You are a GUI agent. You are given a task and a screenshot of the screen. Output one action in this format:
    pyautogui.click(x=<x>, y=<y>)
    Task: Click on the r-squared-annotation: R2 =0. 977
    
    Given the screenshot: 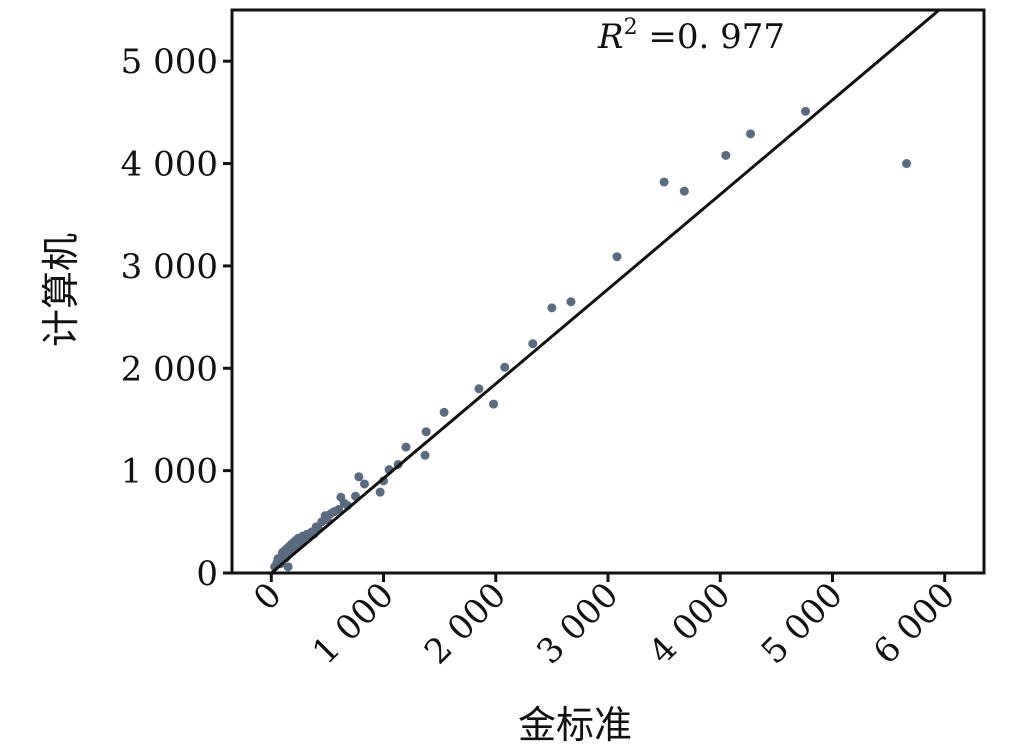 What is the action you would take?
    pyautogui.click(x=691, y=36)
    